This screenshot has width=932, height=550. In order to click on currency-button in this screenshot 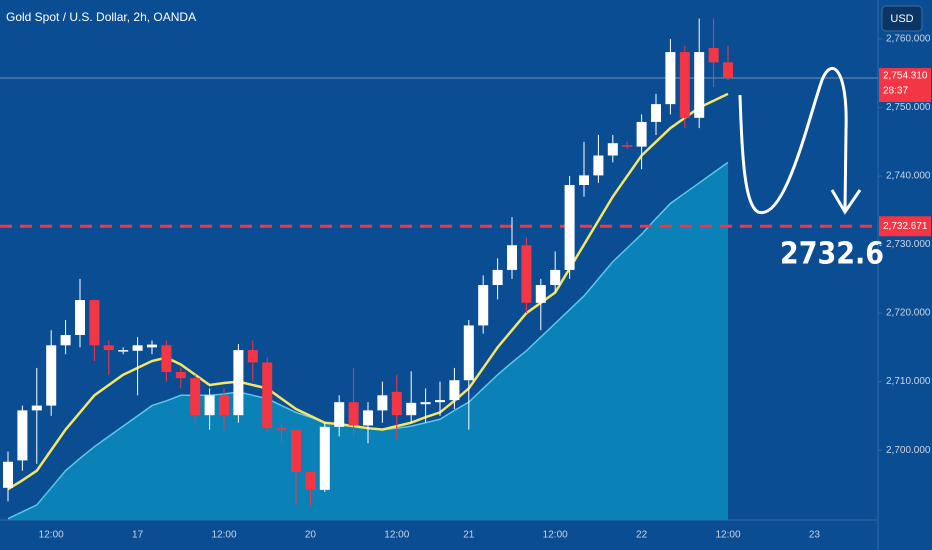, I will do `click(902, 18)`.